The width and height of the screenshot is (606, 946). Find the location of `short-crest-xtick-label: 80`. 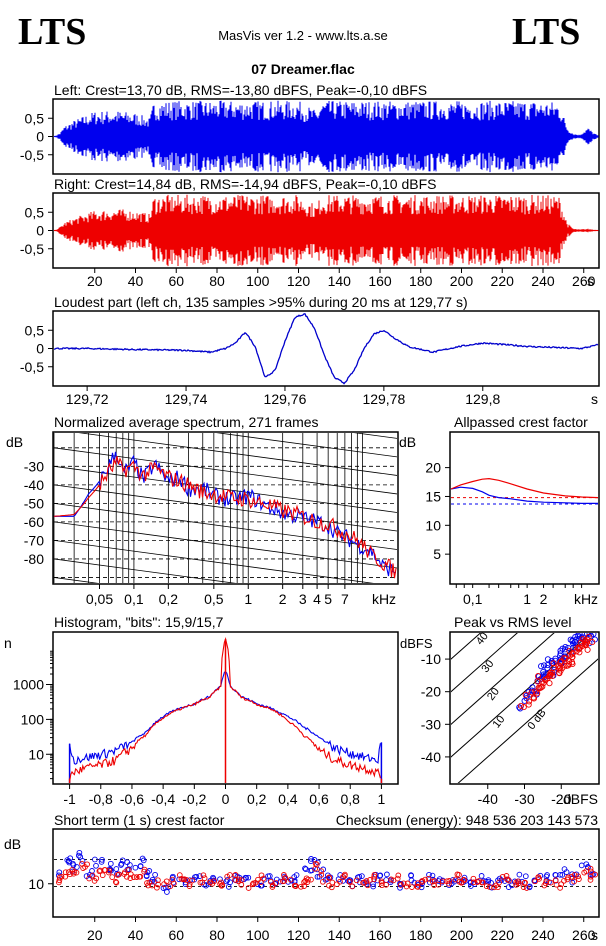

short-crest-xtick-label: 80 is located at coordinates (217, 935).